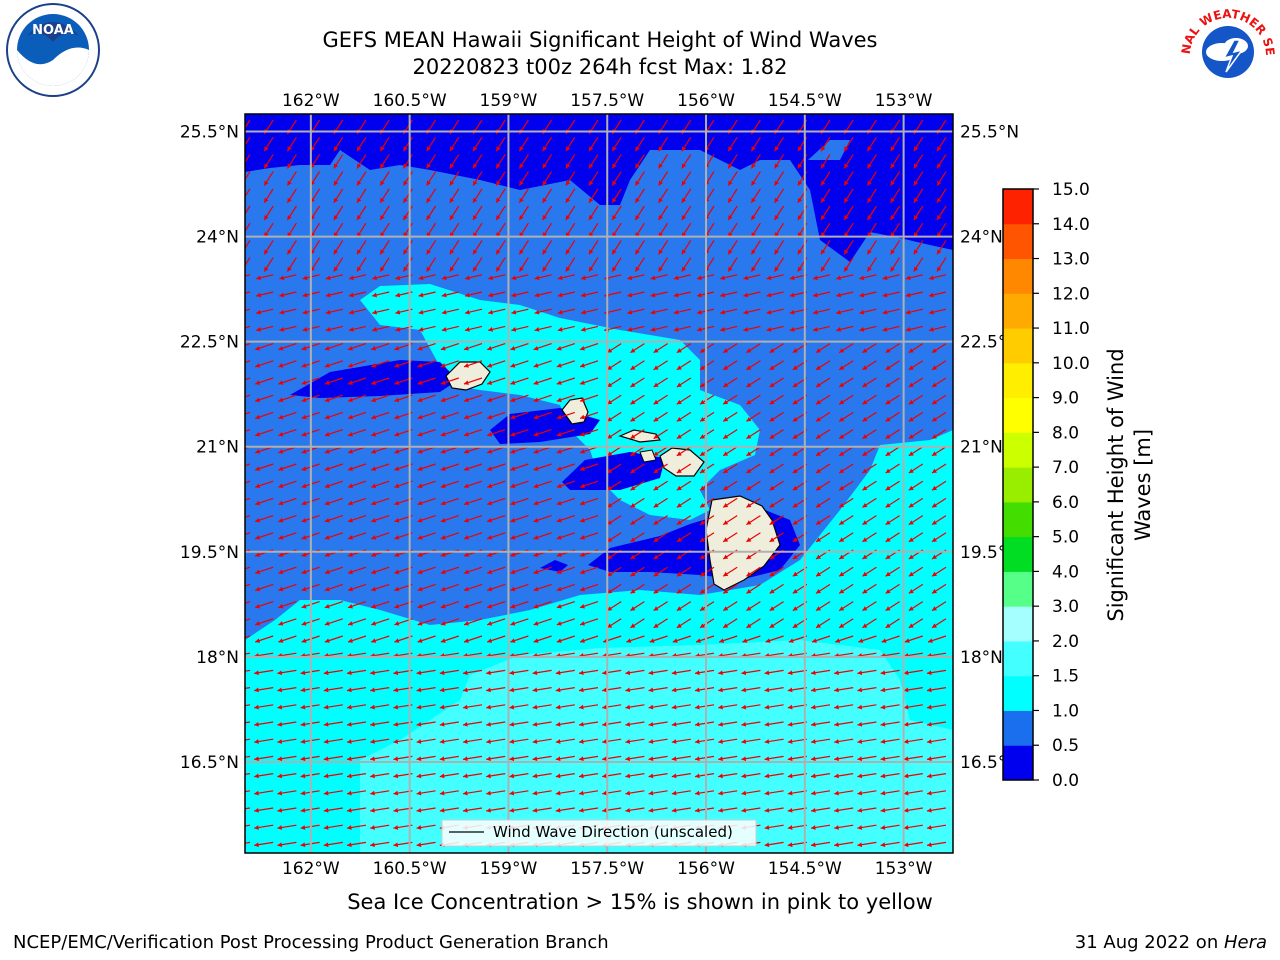 This screenshot has width=1280, height=960. What do you see at coordinates (1071, 190) in the screenshot?
I see `colorbar-tick-label: 15.0` at bounding box center [1071, 190].